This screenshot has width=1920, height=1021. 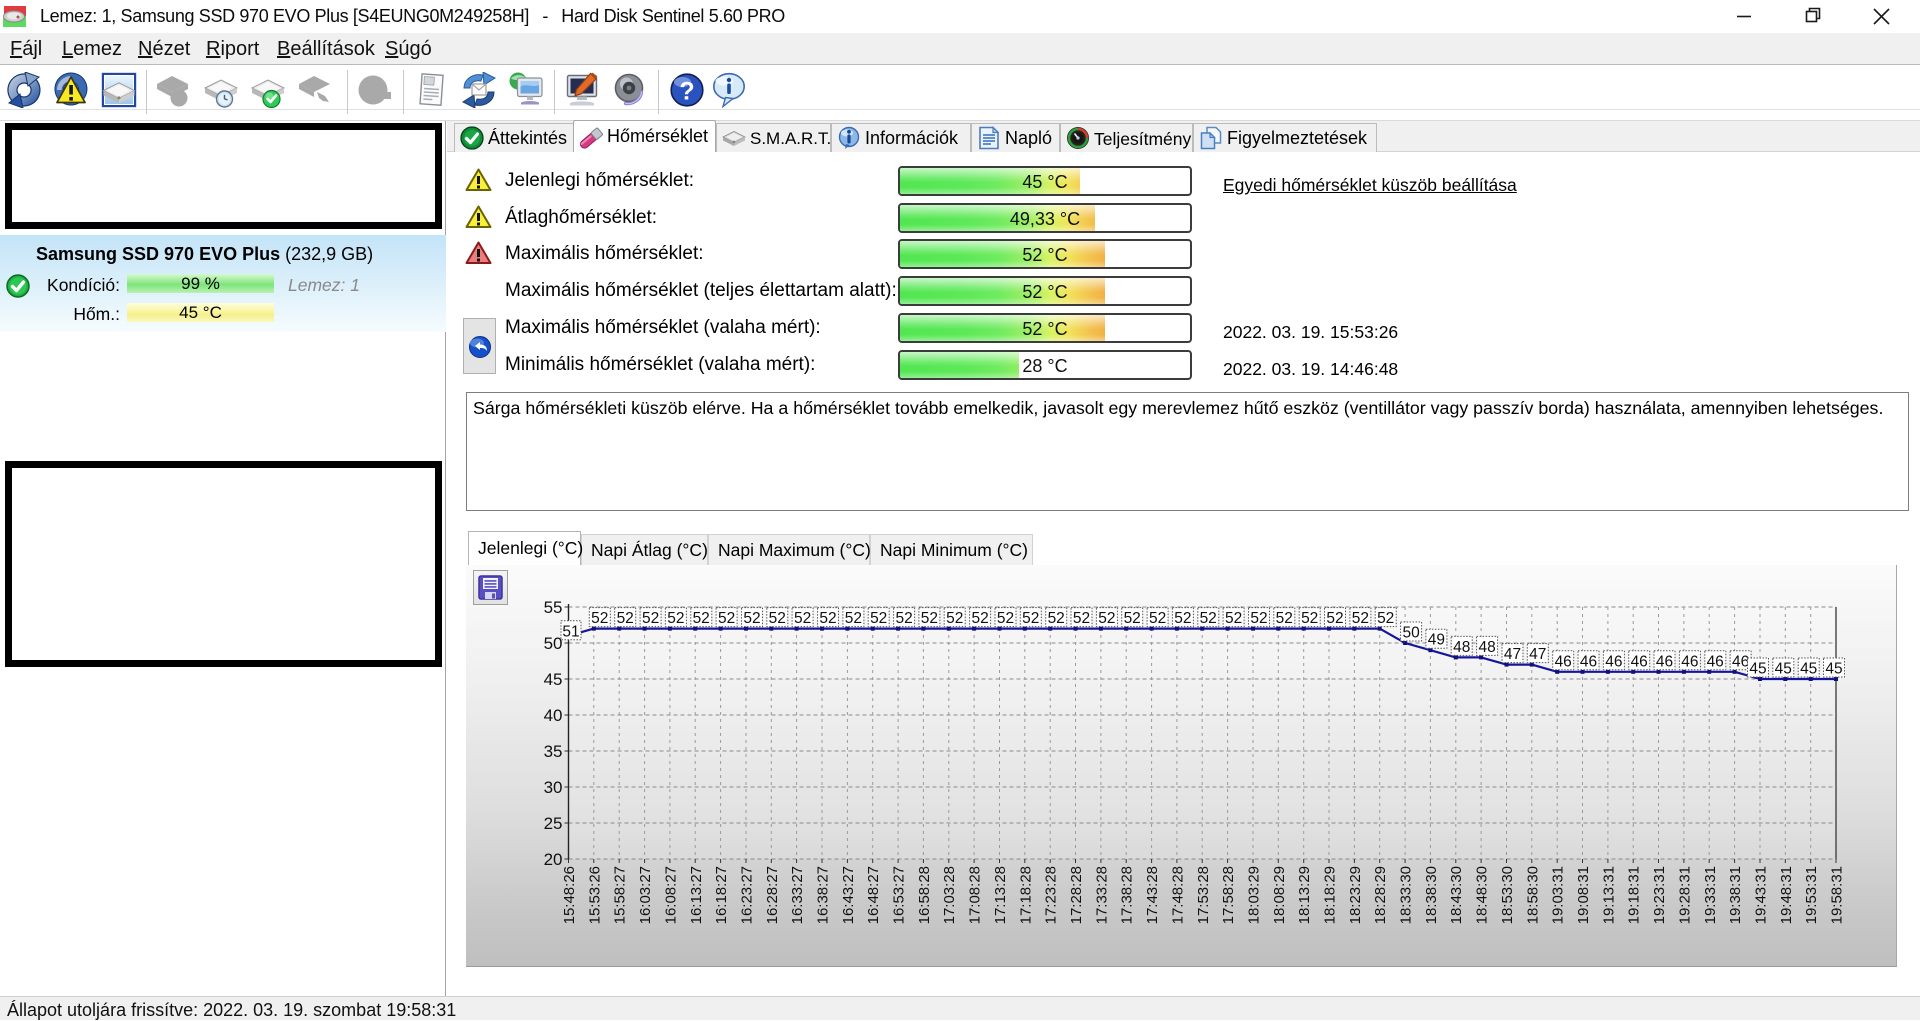 What do you see at coordinates (645, 895) in the screenshot?
I see `svg-text: 16:03:27` at bounding box center [645, 895].